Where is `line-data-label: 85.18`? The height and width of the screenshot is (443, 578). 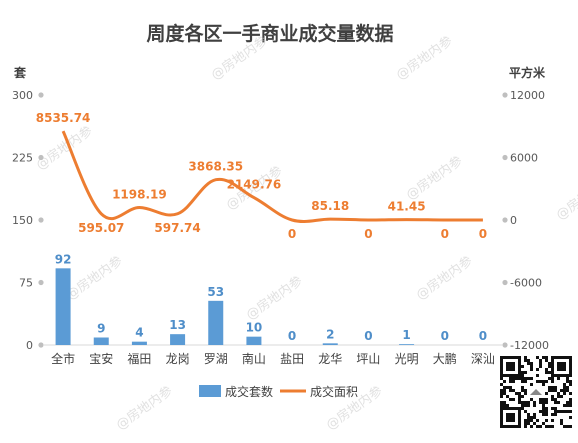
line-data-label: 85.18 is located at coordinates (330, 206).